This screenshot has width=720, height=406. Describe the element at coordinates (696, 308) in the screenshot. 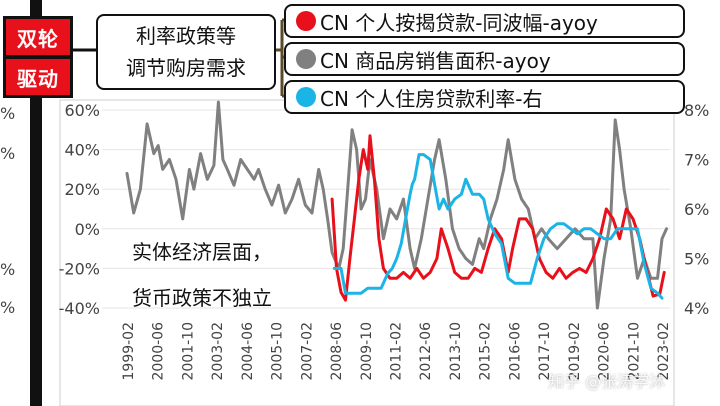

I see `right-tick-label: 4%` at that location.